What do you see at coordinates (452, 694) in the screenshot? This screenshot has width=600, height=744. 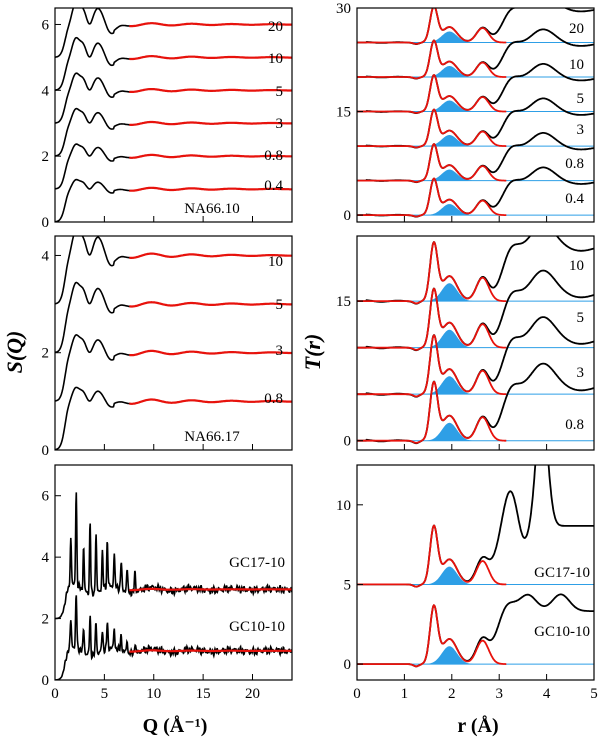 I see `x-tick-label: 2` at bounding box center [452, 694].